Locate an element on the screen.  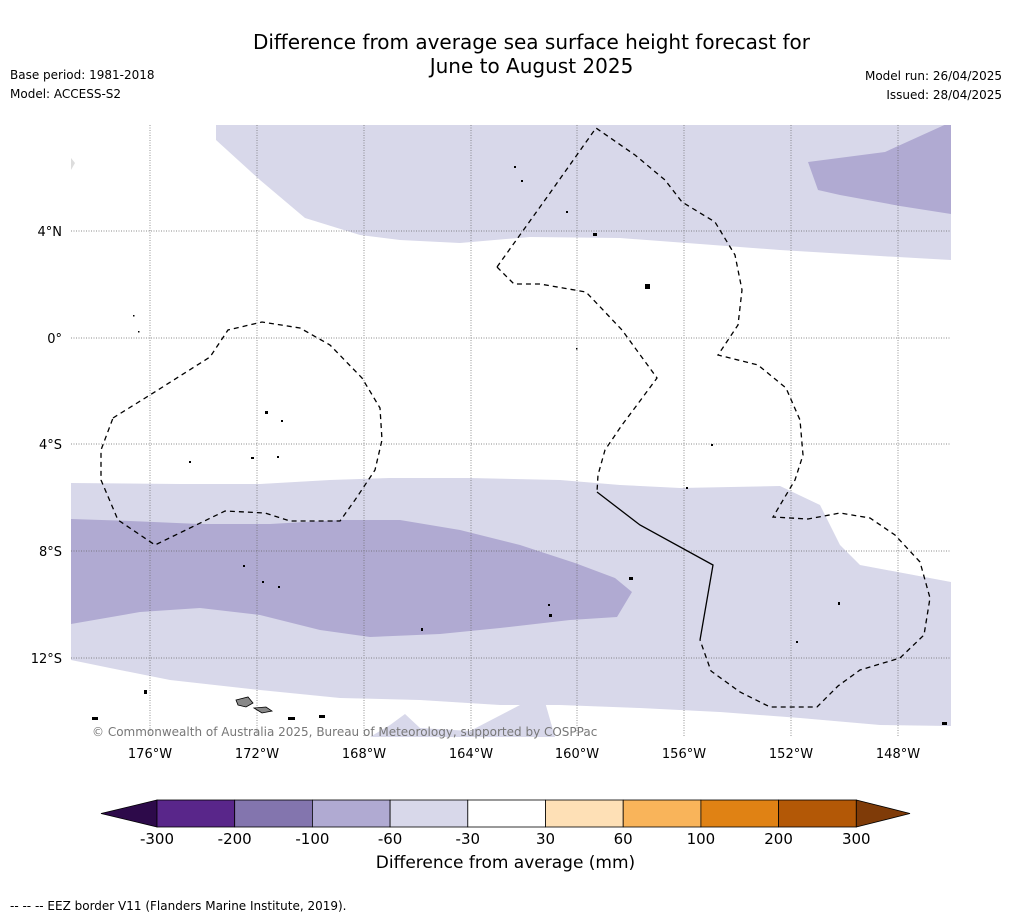
colorbar-tick-label: 60 is located at coordinates (623, 839).